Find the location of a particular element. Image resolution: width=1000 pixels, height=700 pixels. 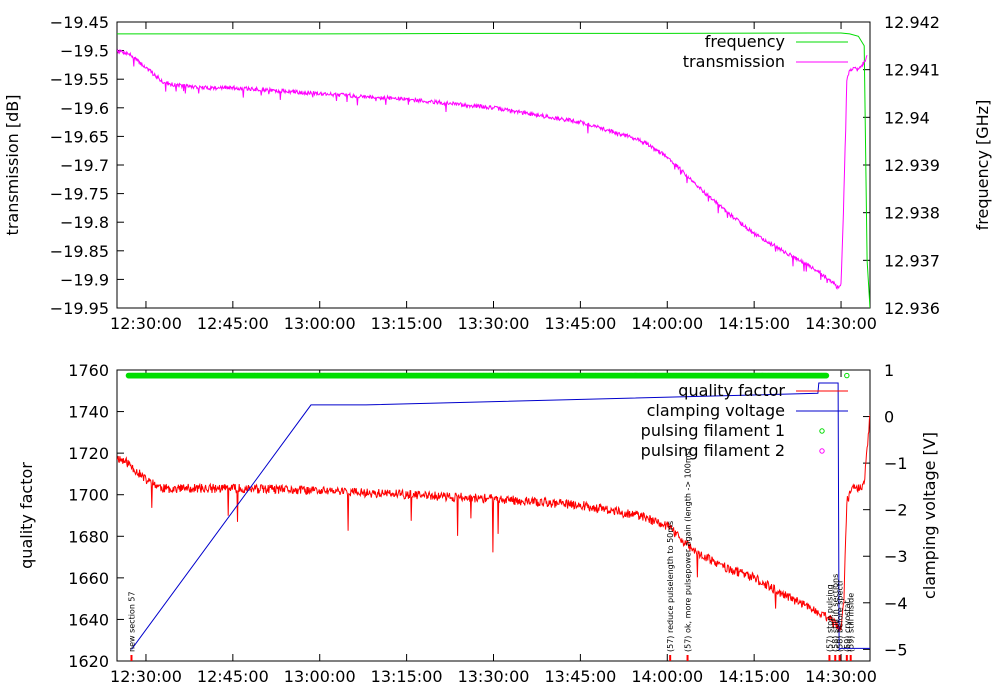

y-axis-label: transmission [dB] is located at coordinates (12, 165).